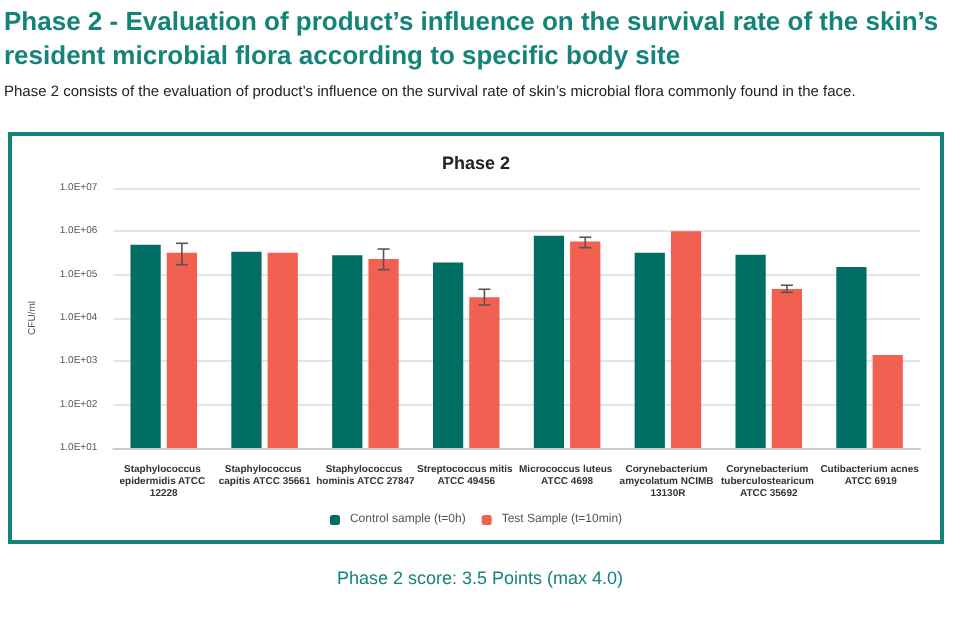 The height and width of the screenshot is (640, 960). I want to click on text: Phase 2 - Evaluation of product’s influence on the survival rate of the skin’s resident microbial flora according to specific body site, so click(472, 38).